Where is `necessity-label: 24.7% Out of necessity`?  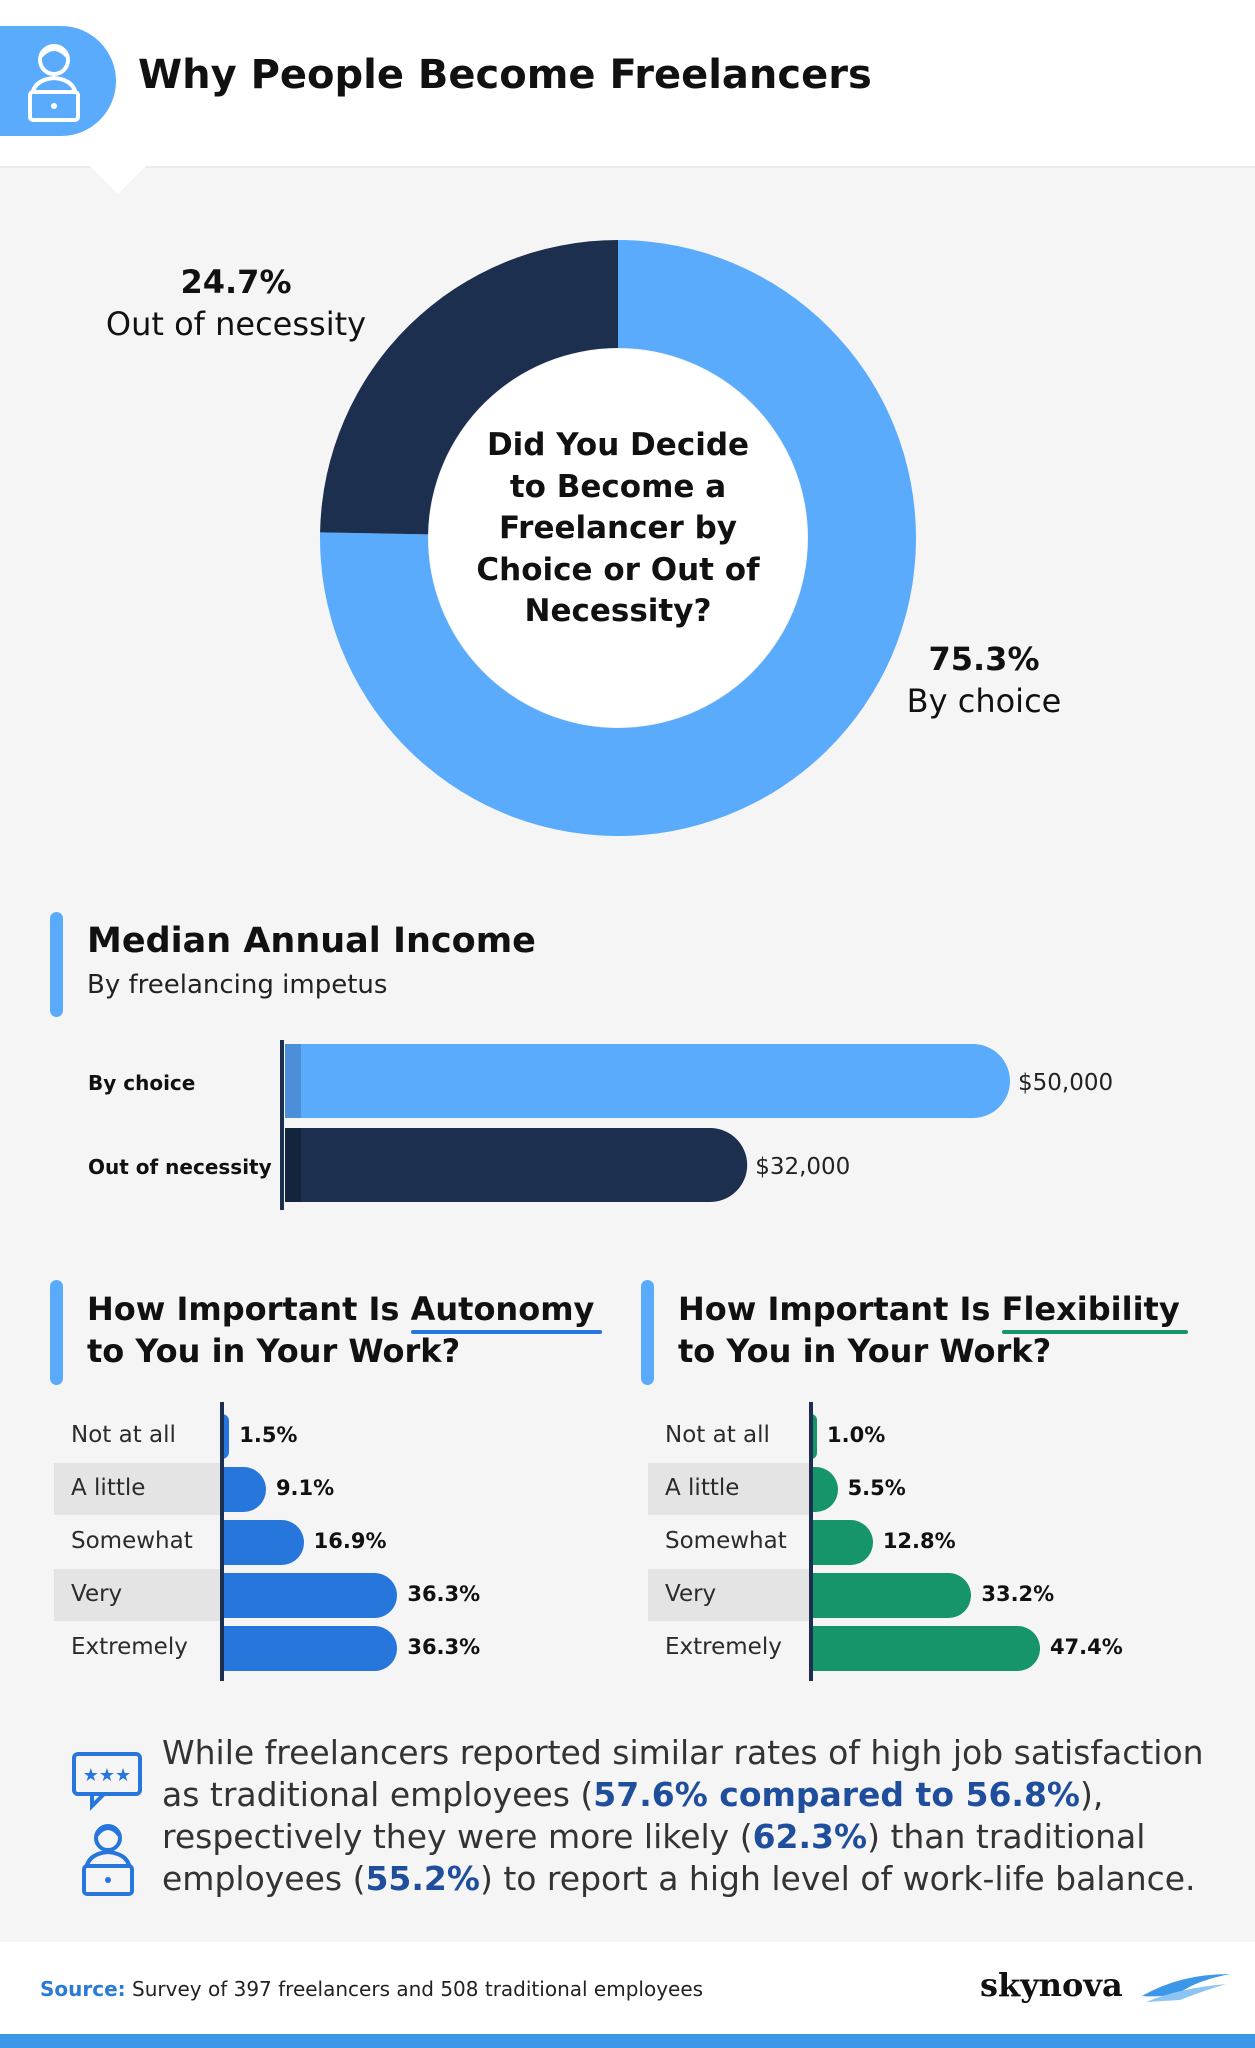 necessity-label: 24.7% Out of necessity is located at coordinates (236, 303).